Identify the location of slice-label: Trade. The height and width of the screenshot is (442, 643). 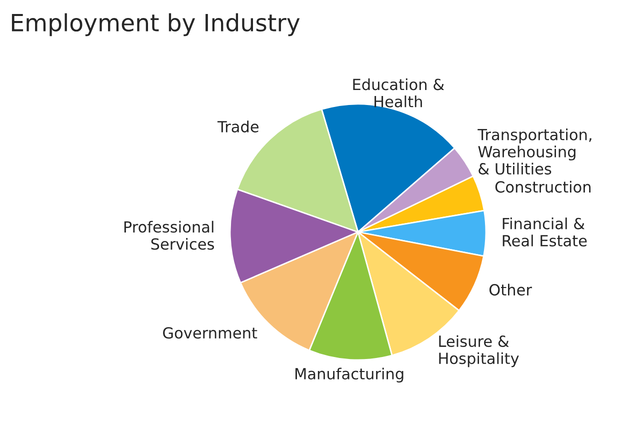
(238, 126).